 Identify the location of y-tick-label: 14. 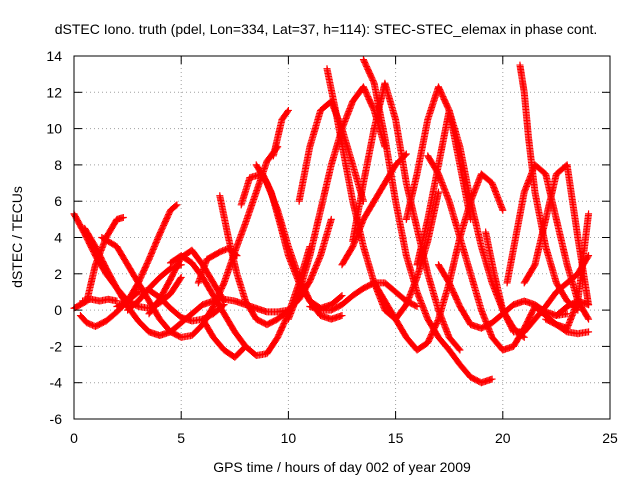
(54, 56).